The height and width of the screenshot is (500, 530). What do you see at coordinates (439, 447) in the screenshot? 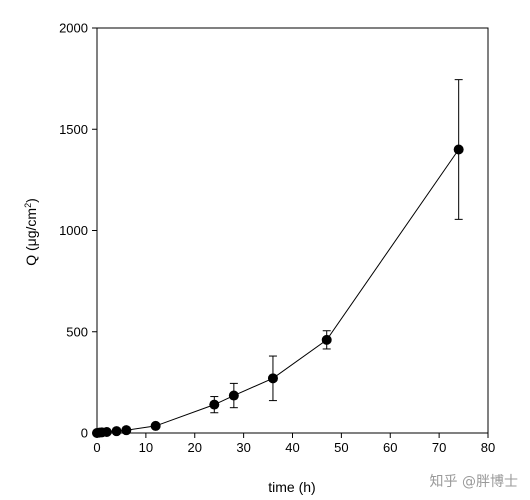
I see `x-tick-label: 70` at bounding box center [439, 447].